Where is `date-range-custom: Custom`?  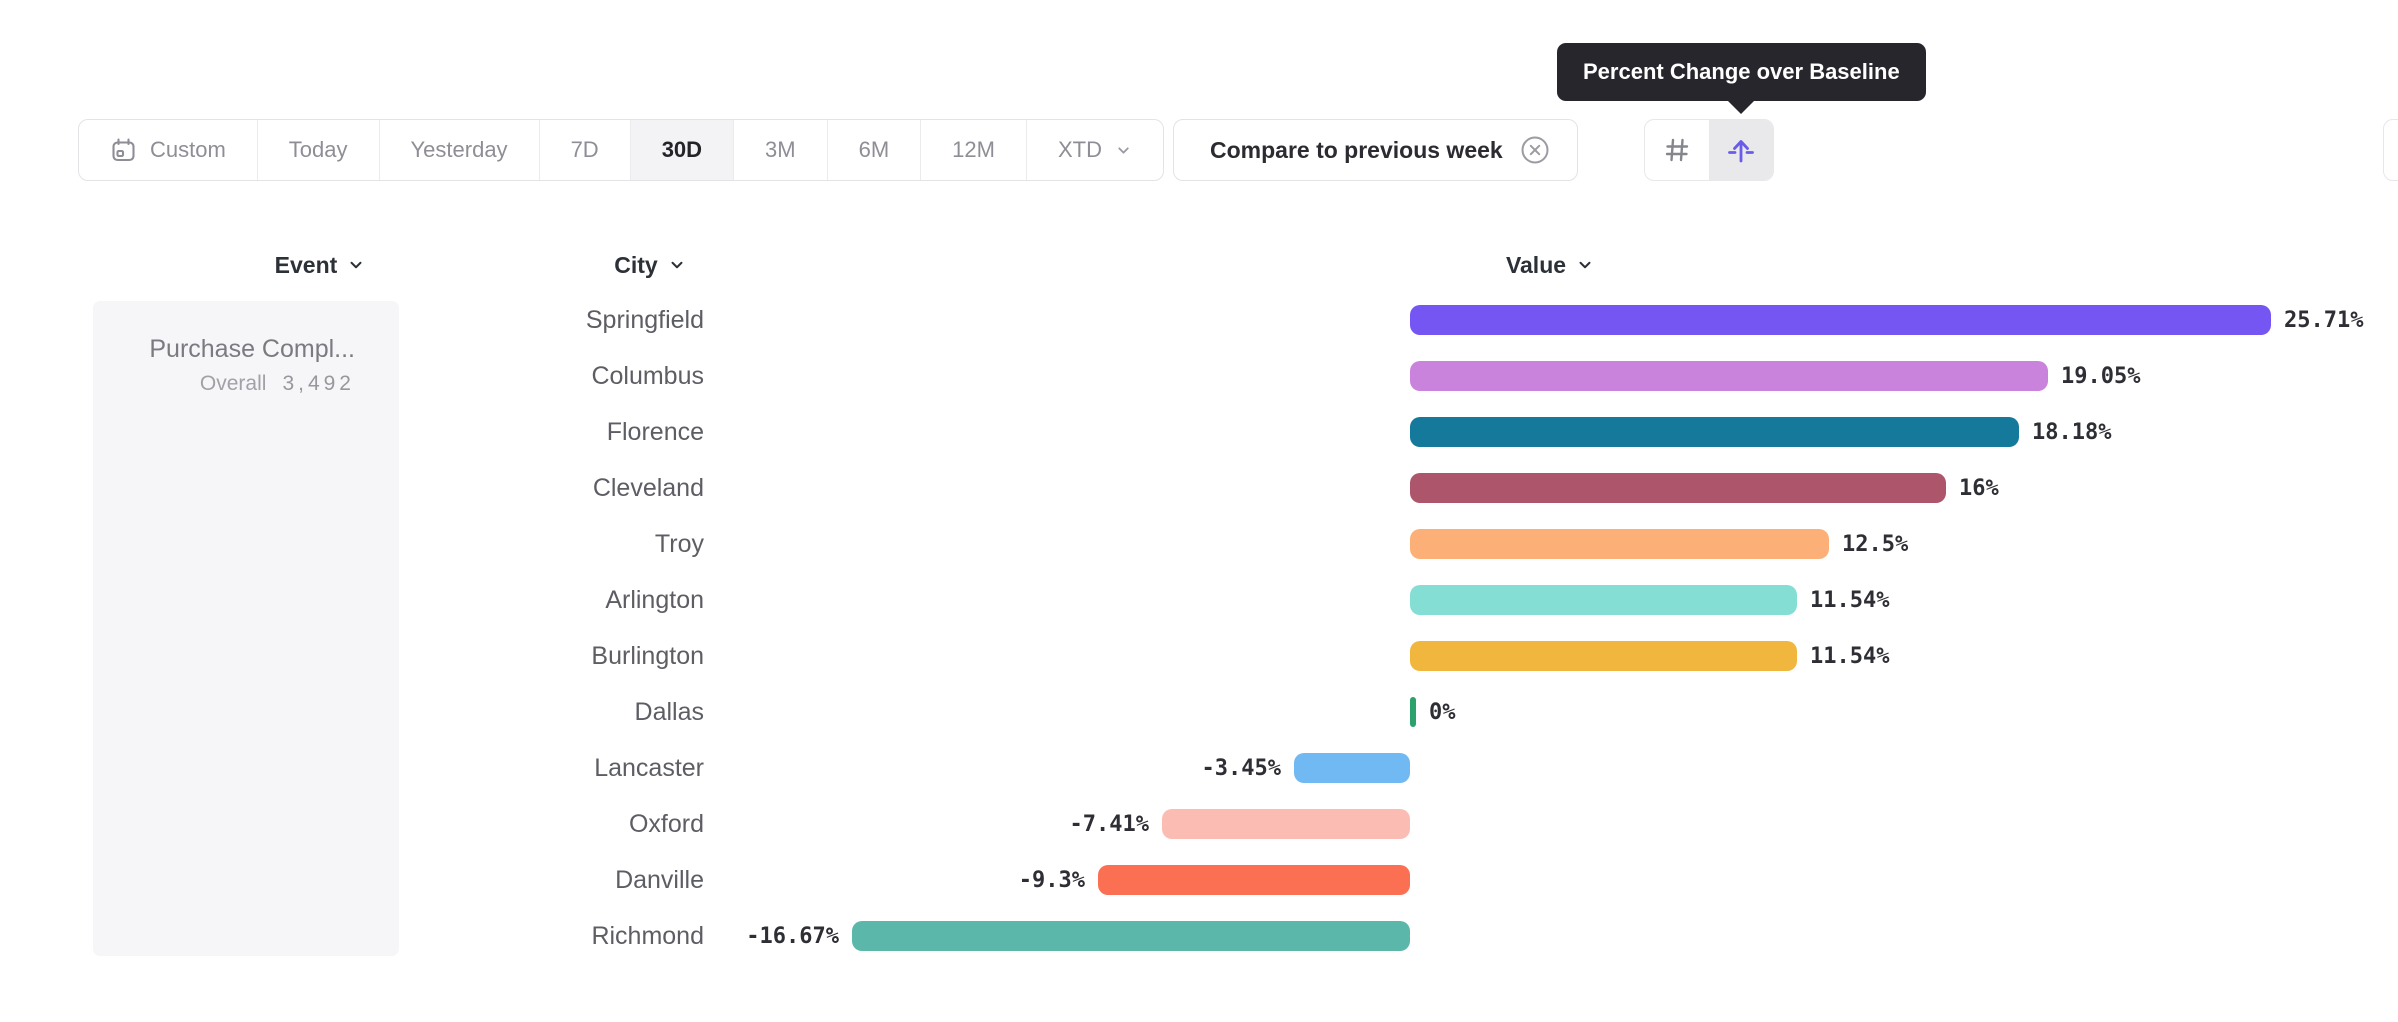
date-range-custom: Custom is located at coordinates (168, 150).